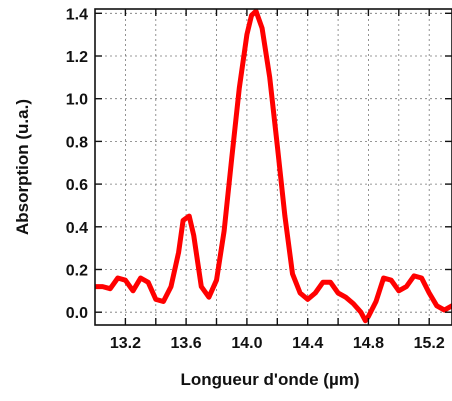 The height and width of the screenshot is (401, 452). What do you see at coordinates (77, 14) in the screenshot?
I see `y-tick-label: 1.4` at bounding box center [77, 14].